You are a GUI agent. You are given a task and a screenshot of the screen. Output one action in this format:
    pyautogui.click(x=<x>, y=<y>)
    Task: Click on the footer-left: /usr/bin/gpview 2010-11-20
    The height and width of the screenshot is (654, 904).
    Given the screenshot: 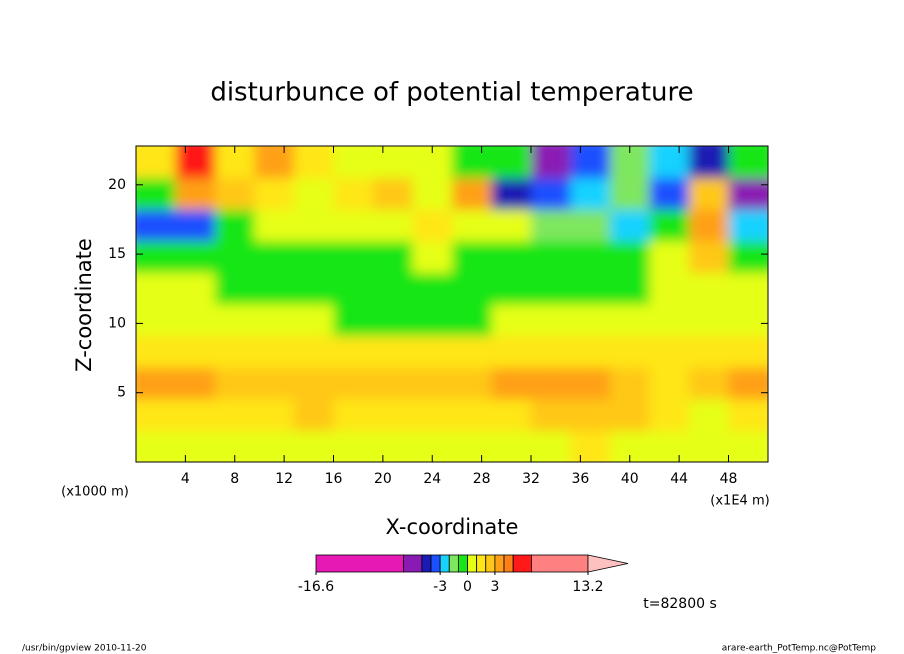 What is the action you would take?
    pyautogui.click(x=84, y=649)
    